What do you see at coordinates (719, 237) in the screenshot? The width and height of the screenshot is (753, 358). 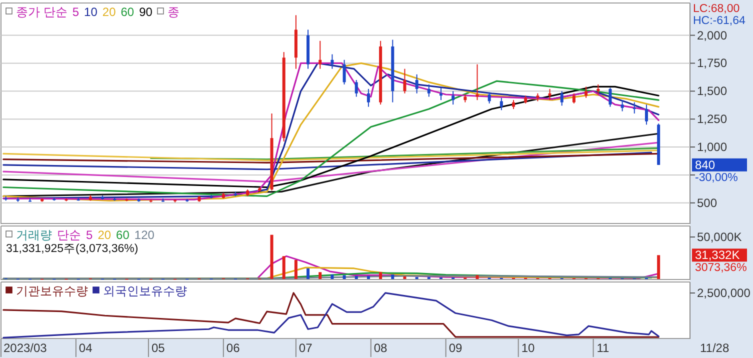 I see `text: 50,000K` at bounding box center [719, 237].